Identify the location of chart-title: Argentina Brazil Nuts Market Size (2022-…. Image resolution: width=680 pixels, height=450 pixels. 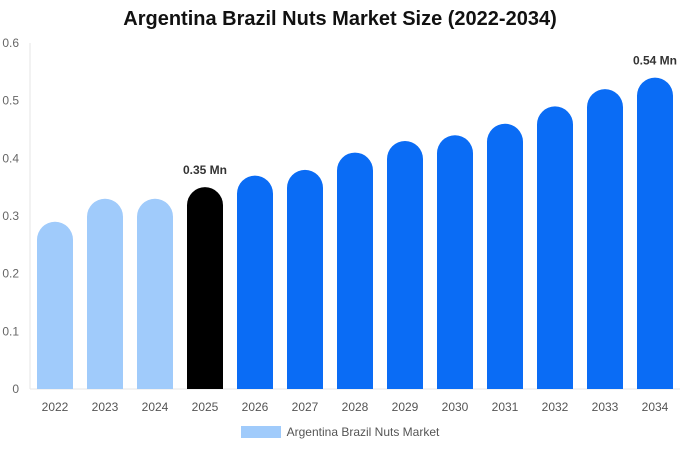
(340, 19).